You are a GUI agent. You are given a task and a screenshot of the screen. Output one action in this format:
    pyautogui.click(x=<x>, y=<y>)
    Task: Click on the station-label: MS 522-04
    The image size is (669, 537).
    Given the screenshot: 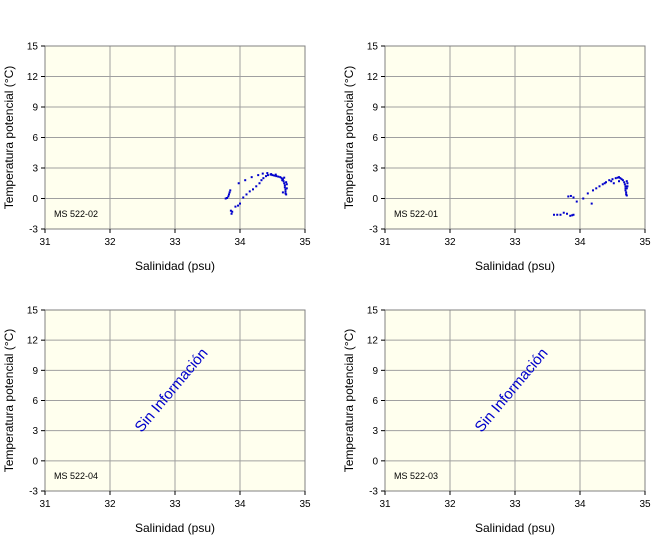 What is the action you would take?
    pyautogui.click(x=76, y=476)
    